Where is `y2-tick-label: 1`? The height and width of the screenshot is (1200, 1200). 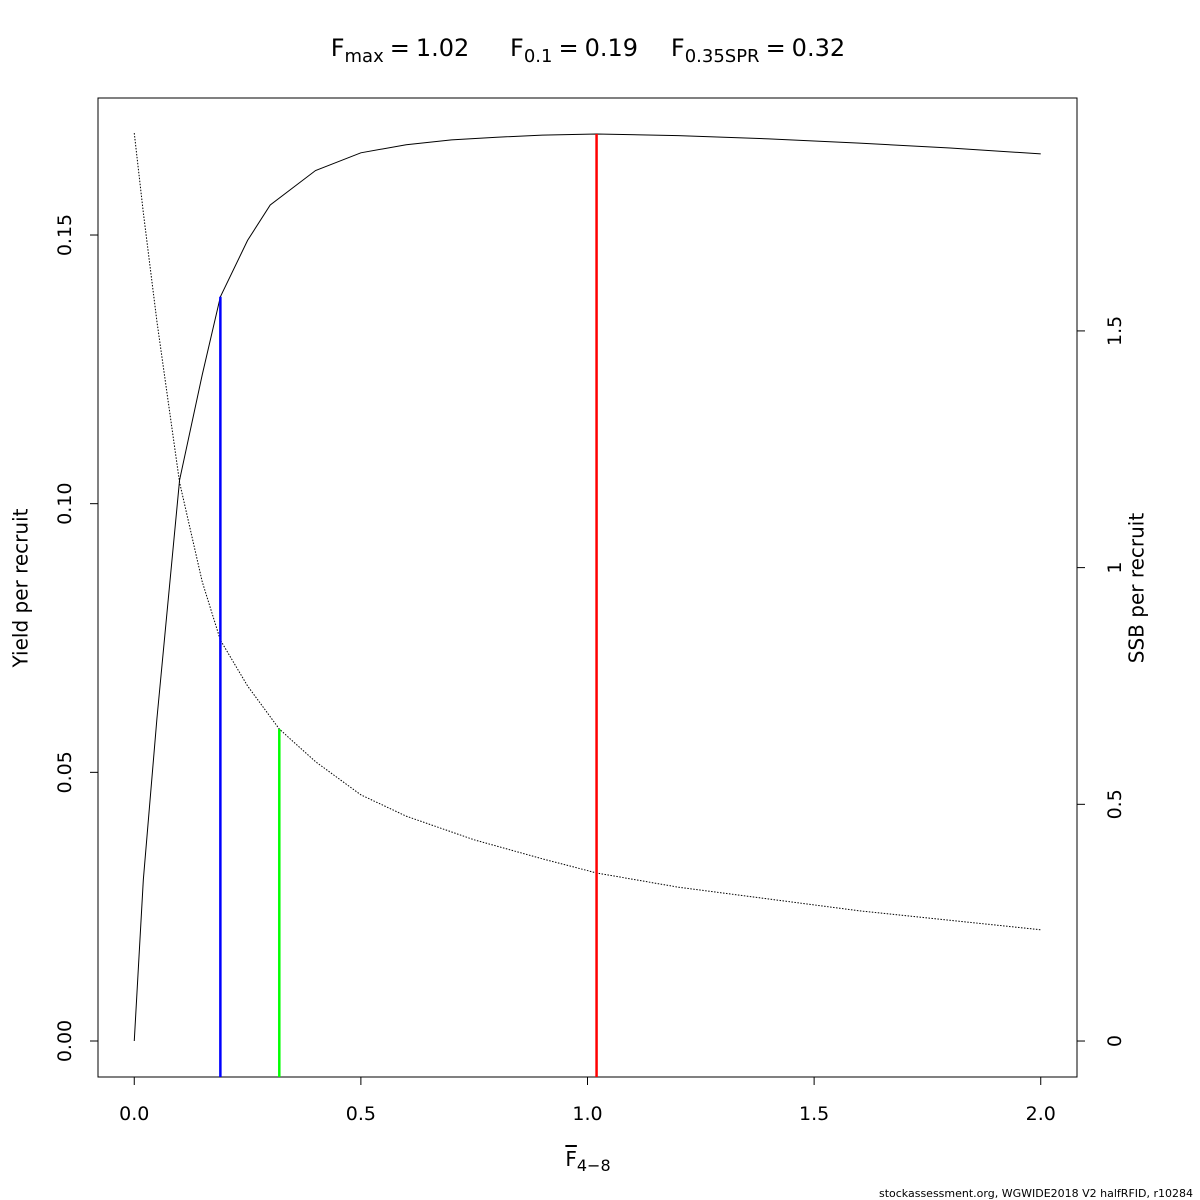 y2-tick-label: 1 is located at coordinates (1115, 568).